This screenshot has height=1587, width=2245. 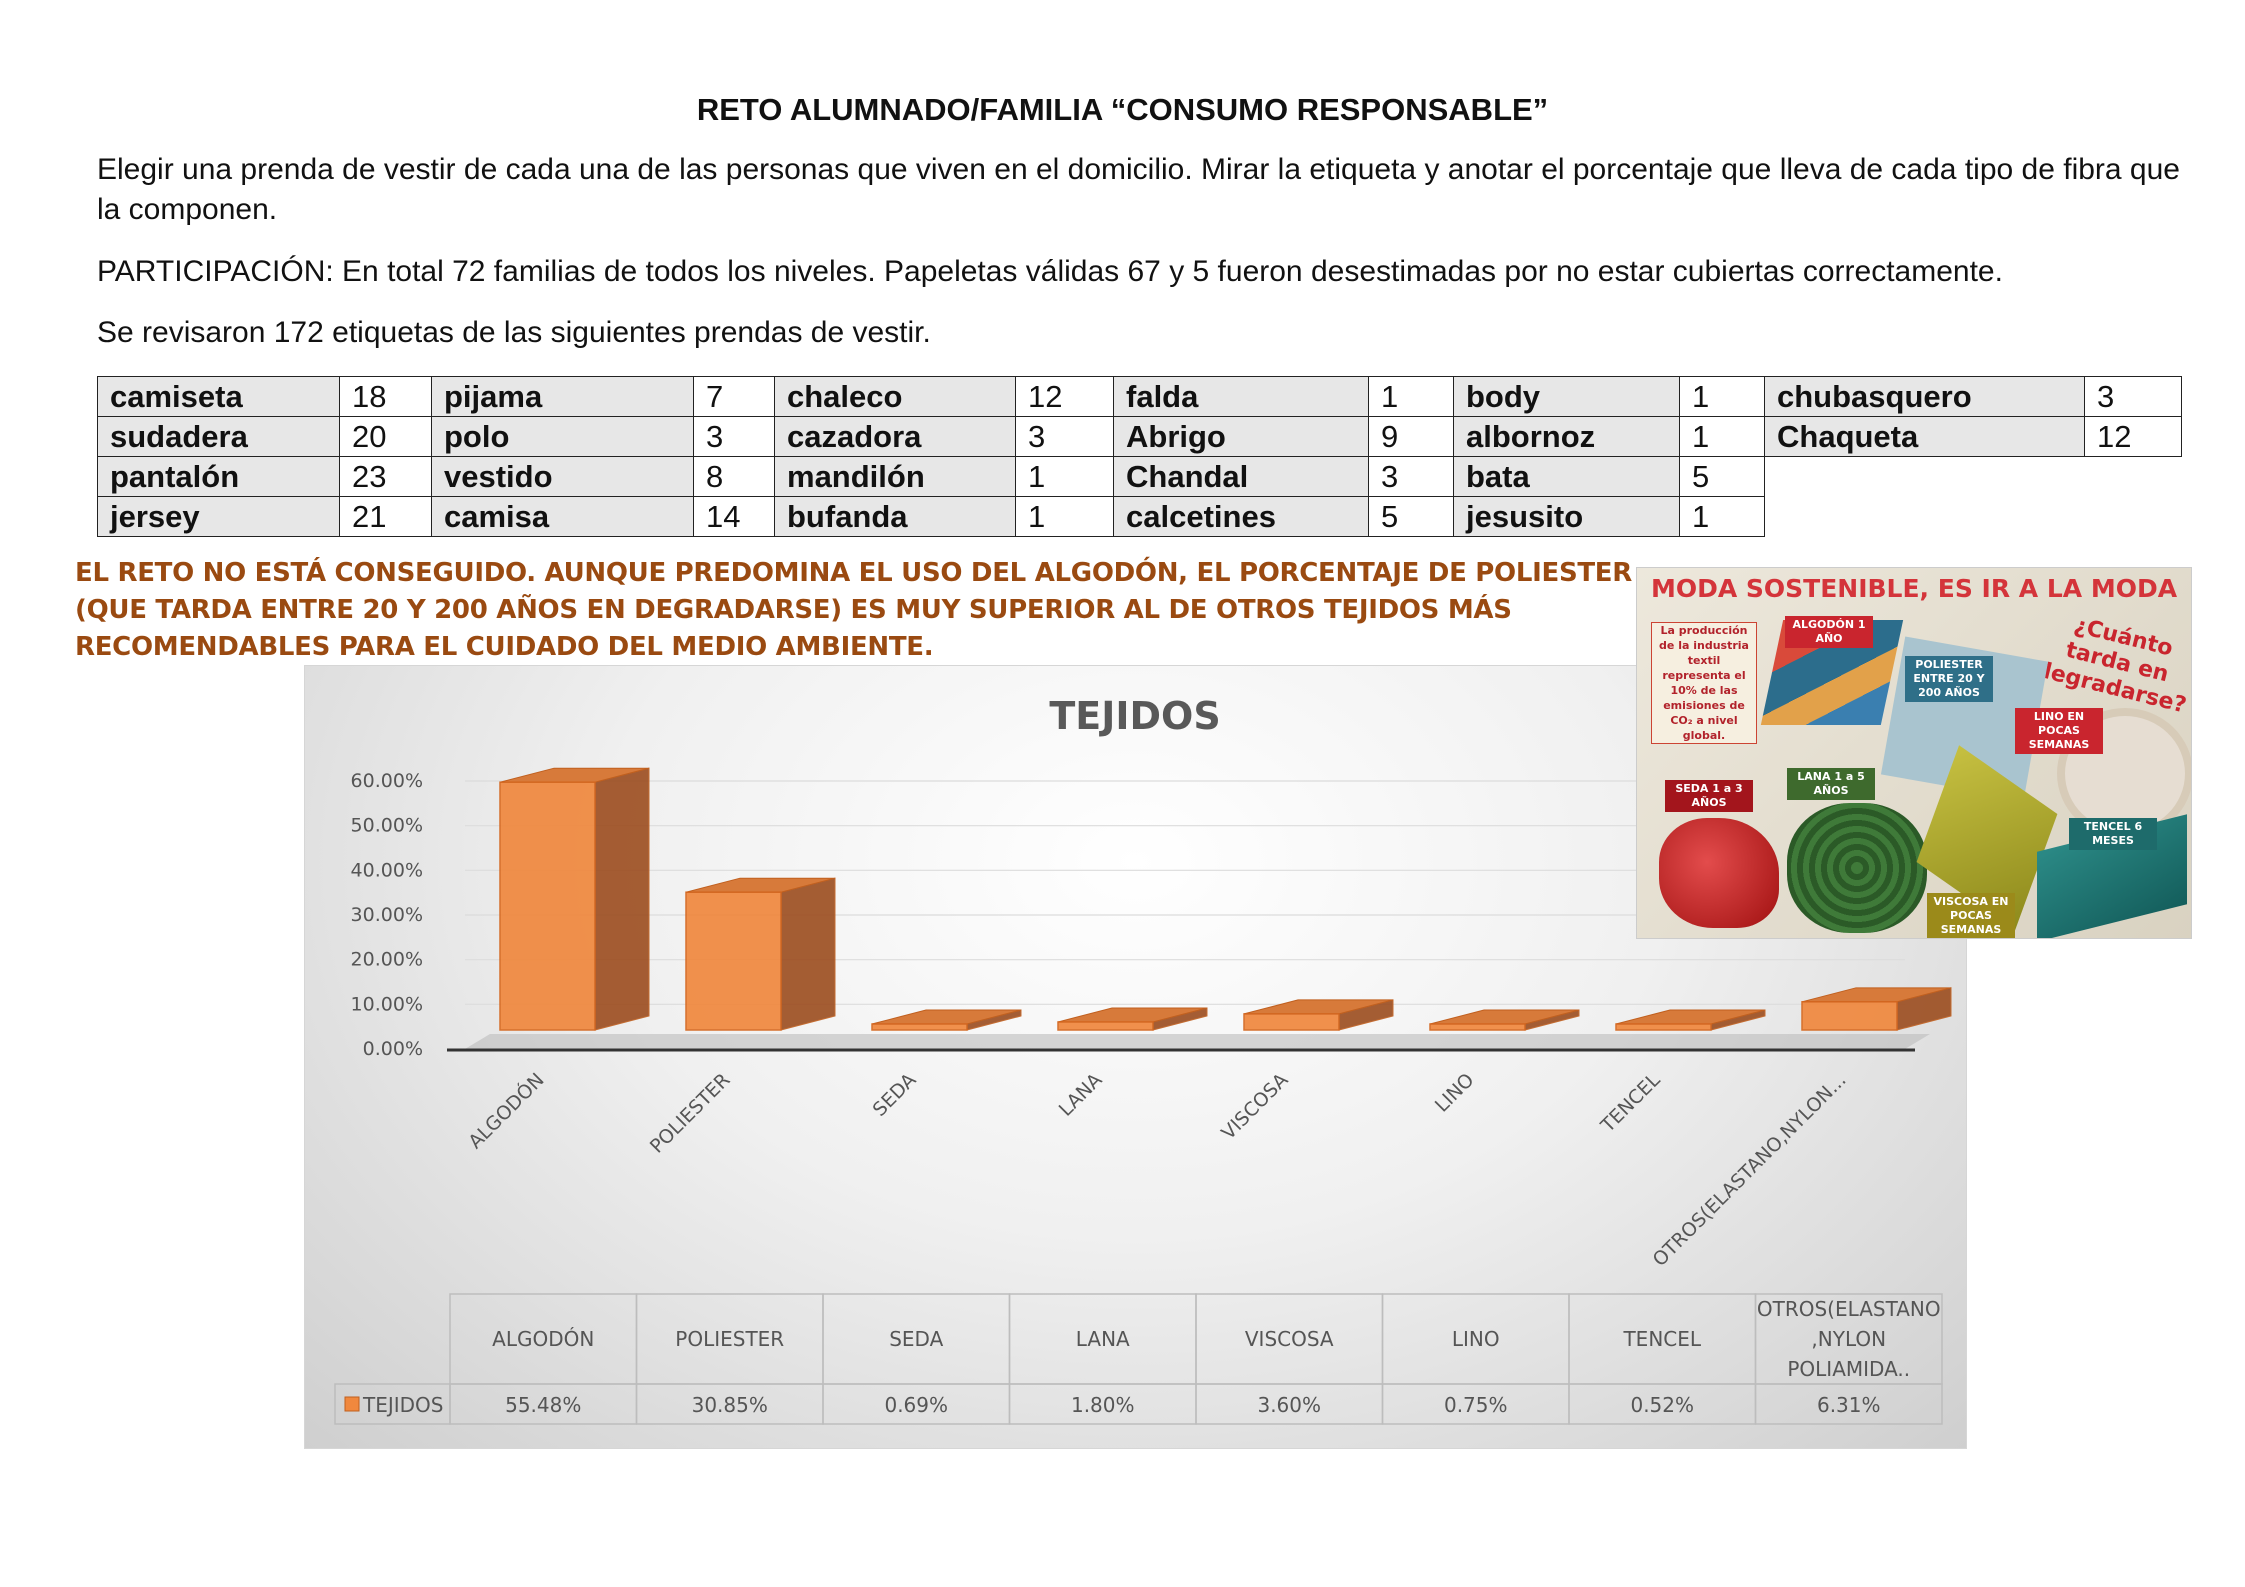 I want to click on table-value: 55.48%, so click(x=543, y=1405).